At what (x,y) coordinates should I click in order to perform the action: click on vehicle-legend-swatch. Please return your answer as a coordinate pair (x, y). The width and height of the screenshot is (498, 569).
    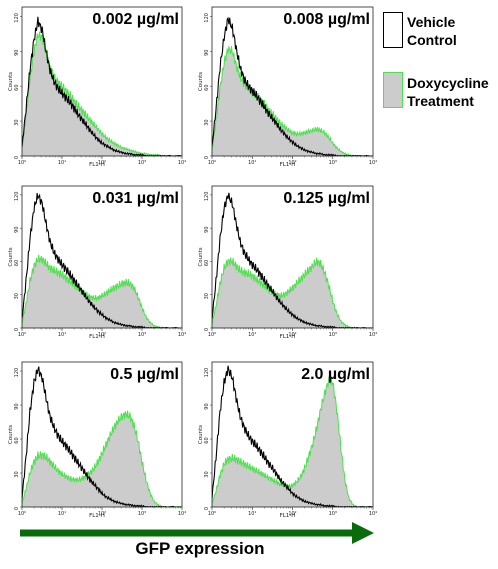
    Looking at the image, I should click on (393, 30).